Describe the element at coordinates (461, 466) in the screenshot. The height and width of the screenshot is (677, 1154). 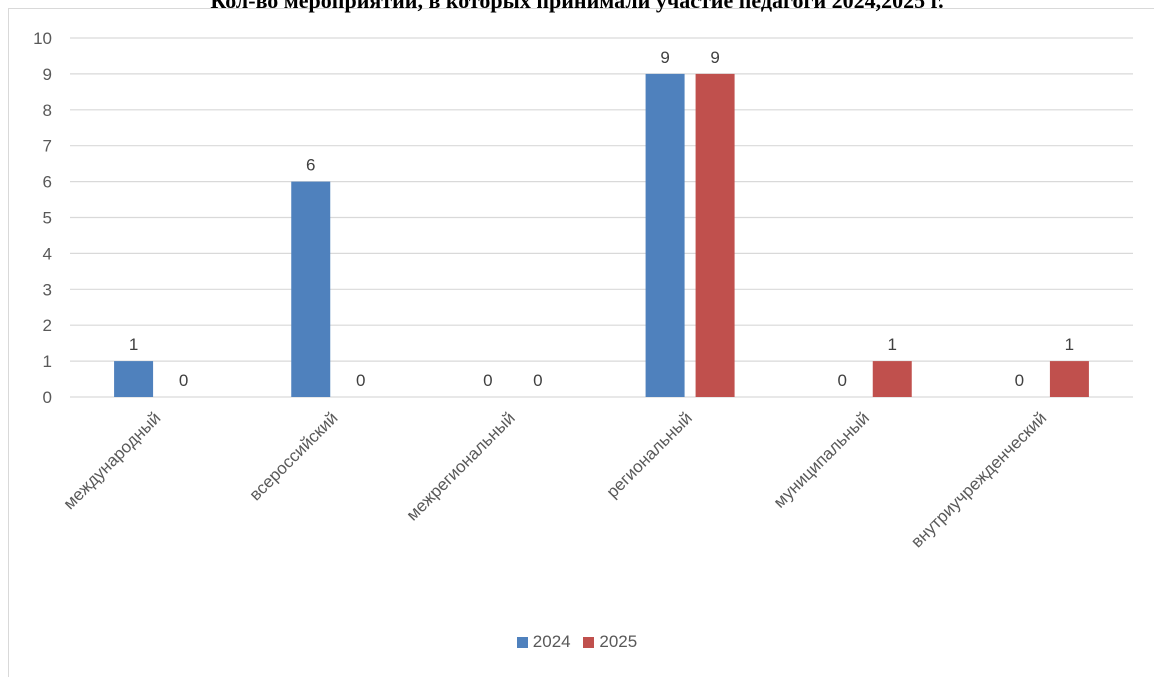
I see `x-tick-label: межрегиональный` at that location.